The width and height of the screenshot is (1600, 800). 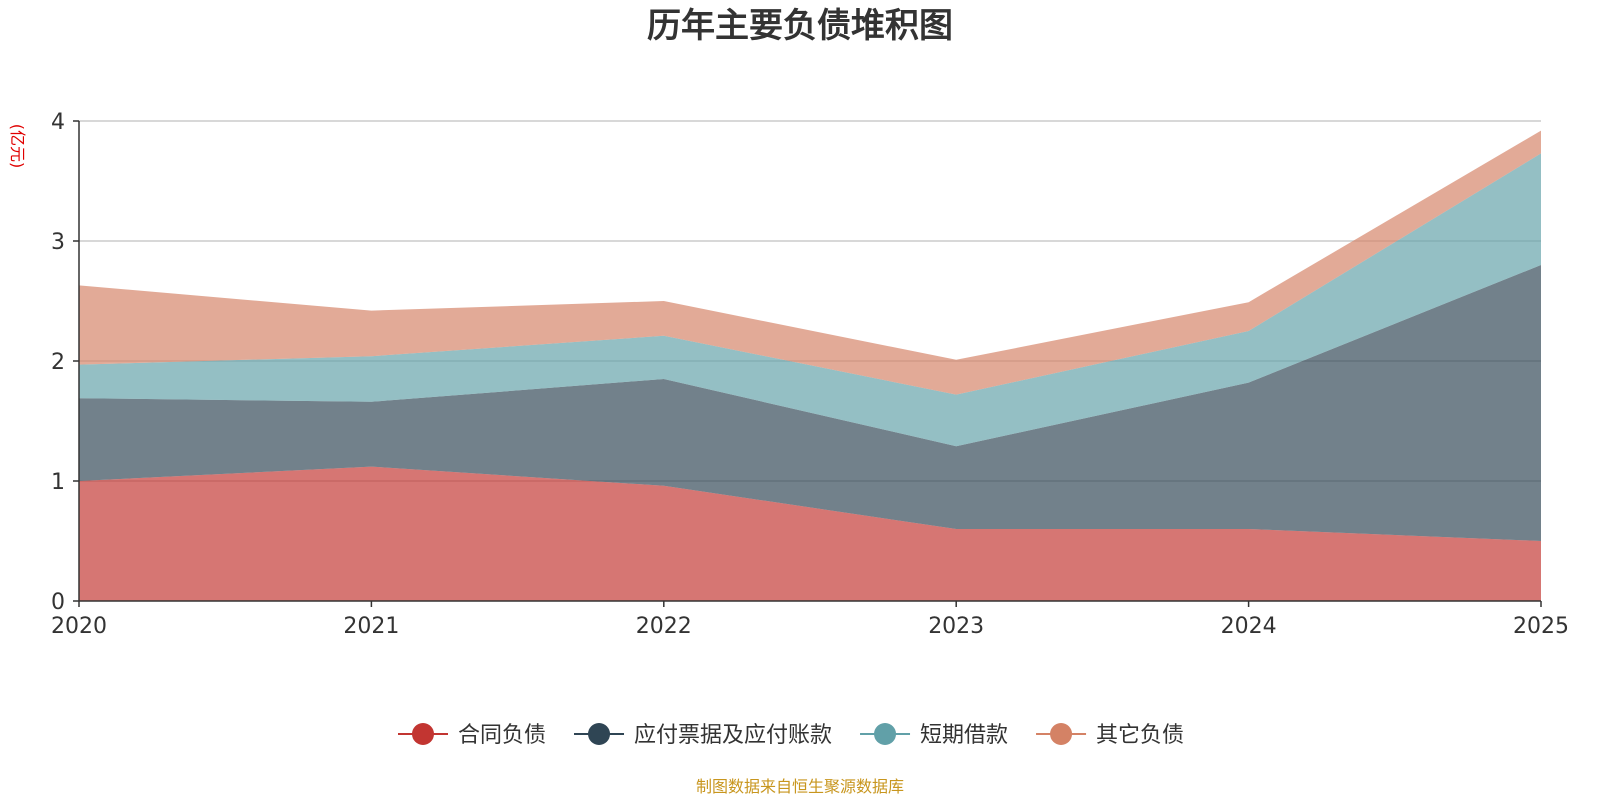 What do you see at coordinates (733, 735) in the screenshot?
I see `legend-label: 应付票据及应付账款` at bounding box center [733, 735].